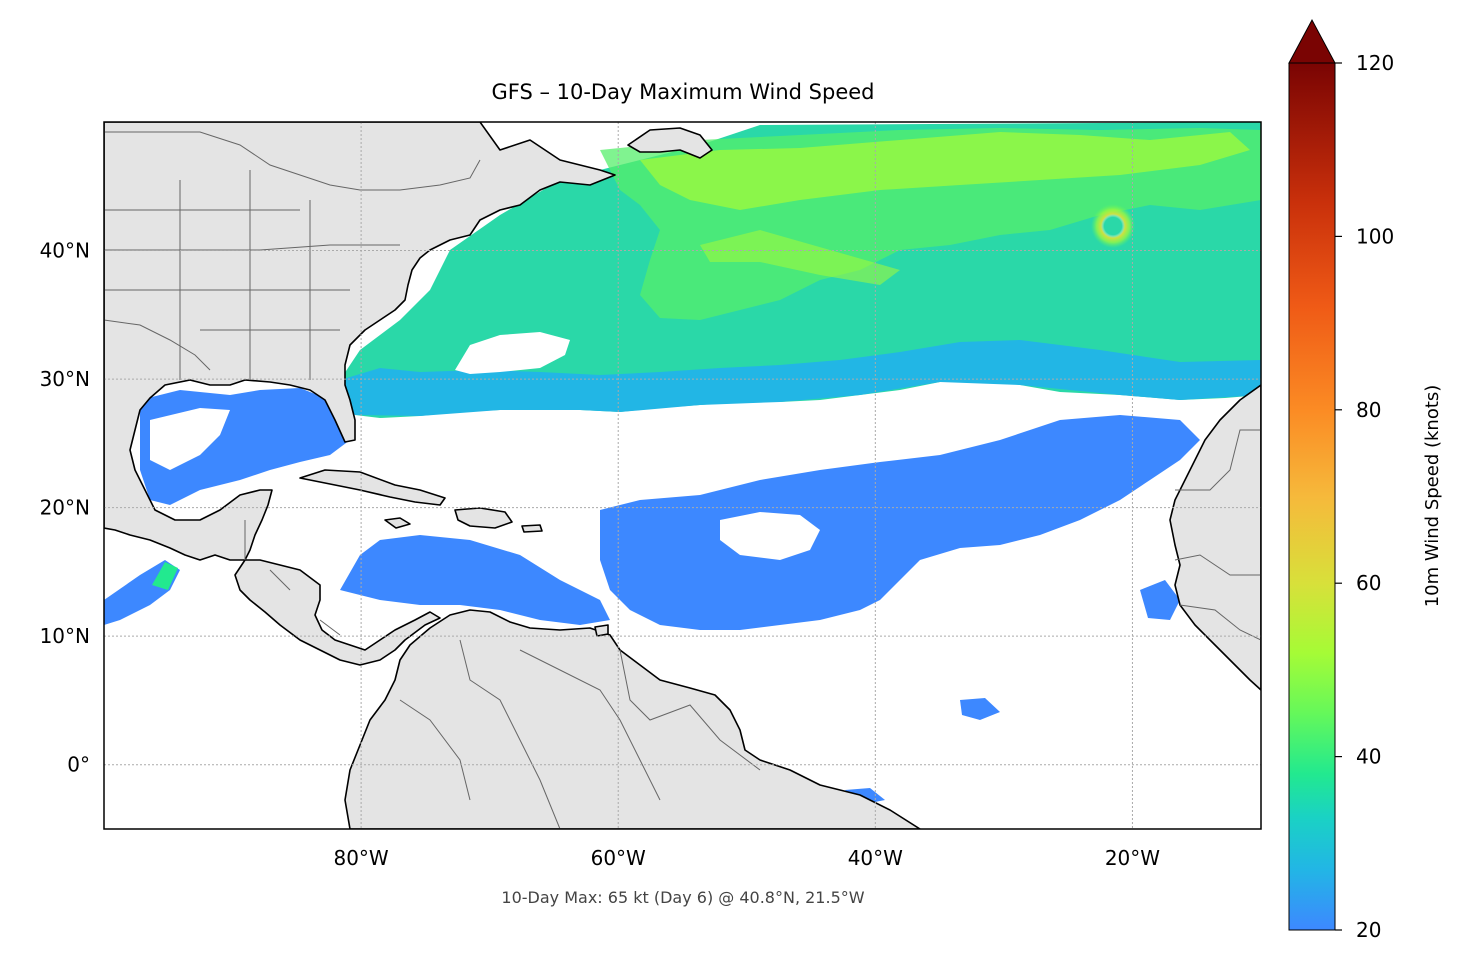  Describe the element at coordinates (1368, 583) in the screenshot. I see `colorbar-tick-label: 60` at that location.